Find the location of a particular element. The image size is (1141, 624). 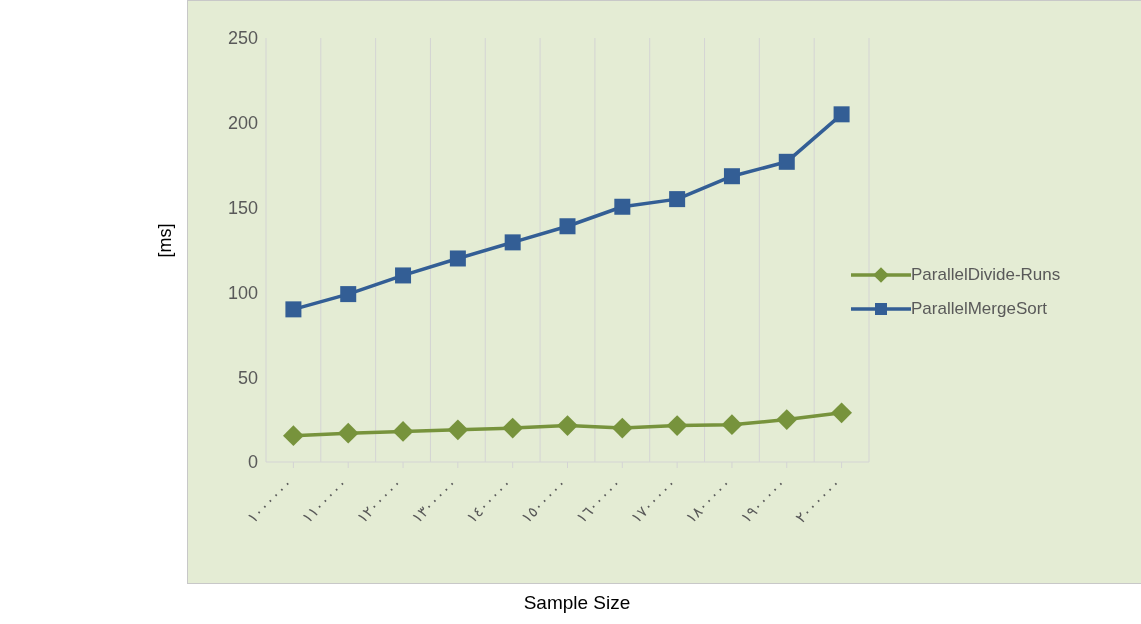

x-tick-label: ٢٠٠٠٠٠٠ is located at coordinates (818, 500).